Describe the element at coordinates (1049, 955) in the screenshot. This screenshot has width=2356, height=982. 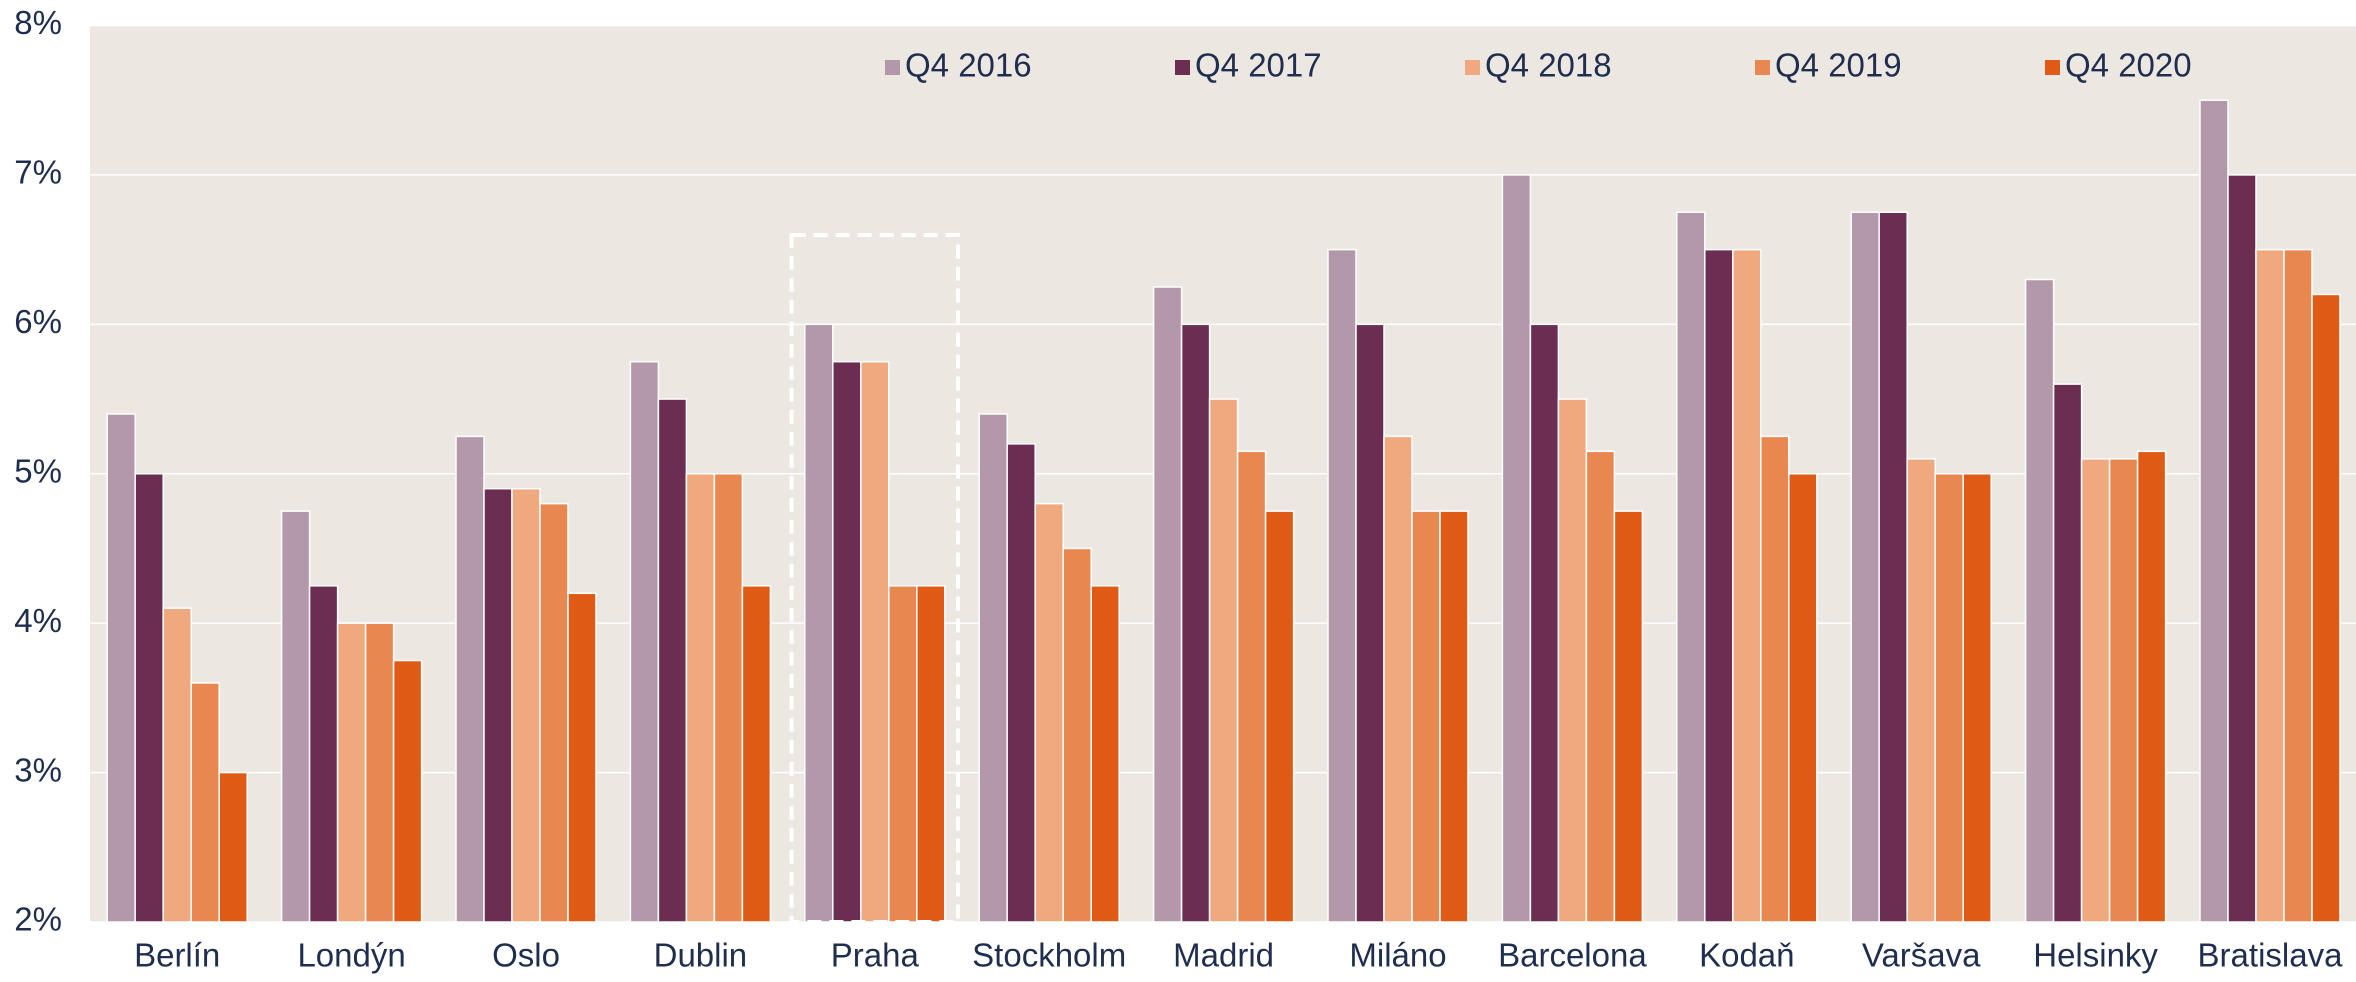
I see `x-tick-label: Stockholm` at that location.